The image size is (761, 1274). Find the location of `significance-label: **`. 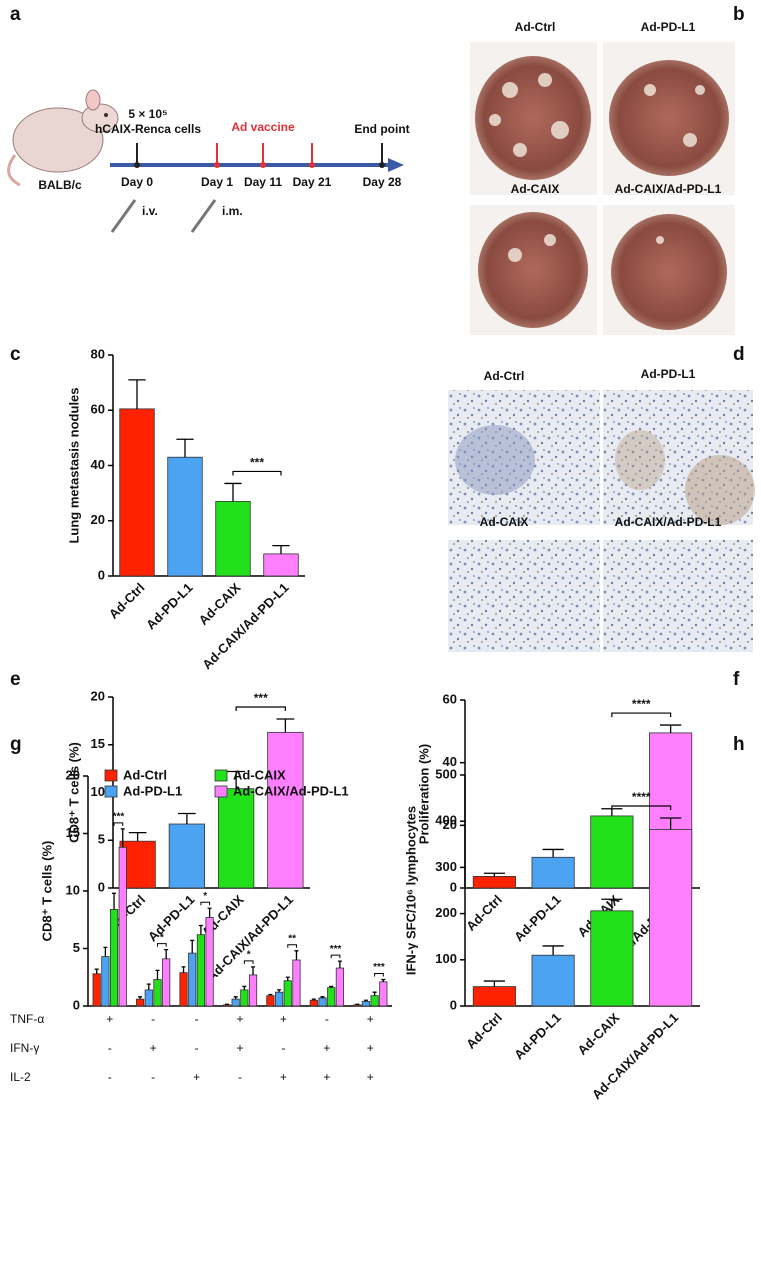

significance-label: ** is located at coordinates (292, 938).